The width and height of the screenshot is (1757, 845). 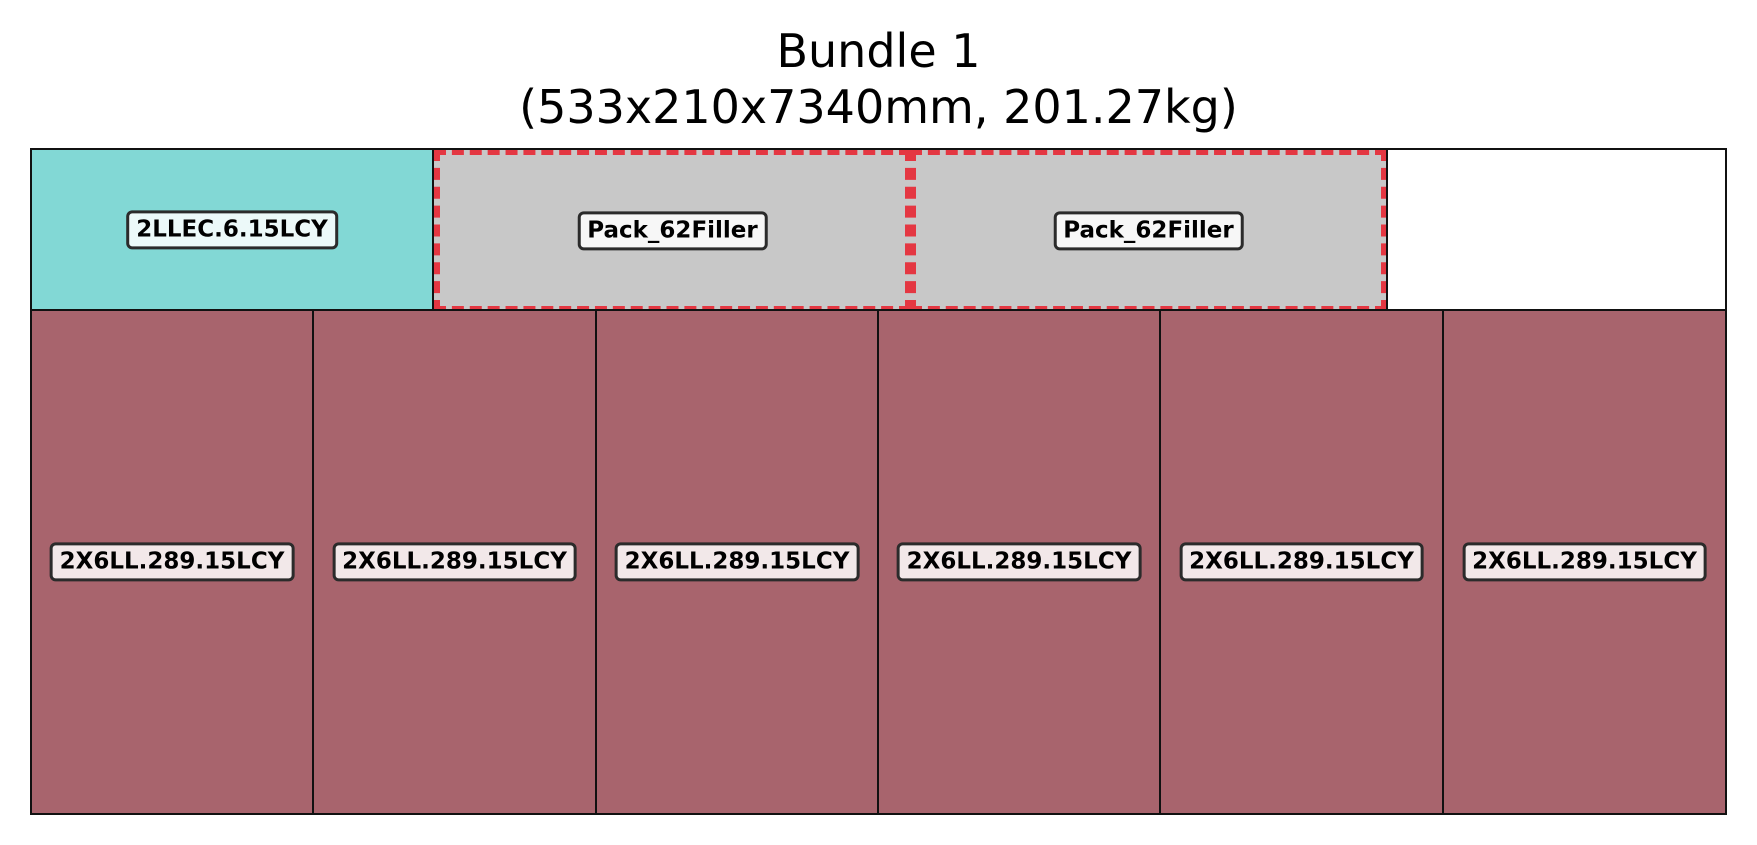 I want to click on top-piece-teal: 2LLEC.6.15LCY, so click(x=232, y=229).